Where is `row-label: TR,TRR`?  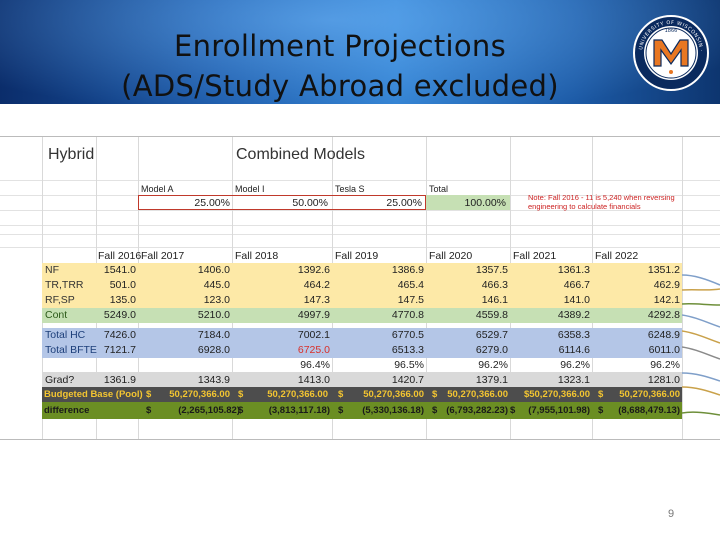
row-label: TR,TRR is located at coordinates (64, 285).